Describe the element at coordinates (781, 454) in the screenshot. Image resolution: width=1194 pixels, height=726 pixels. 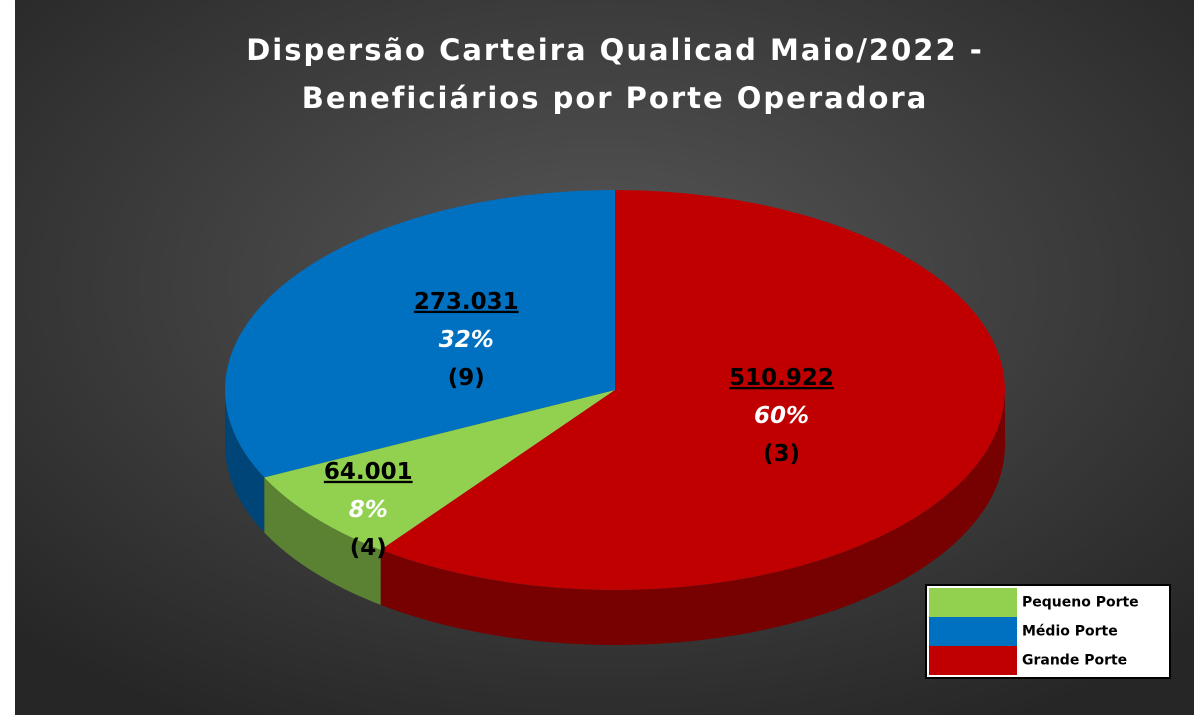
I see `count-label: (3)` at that location.